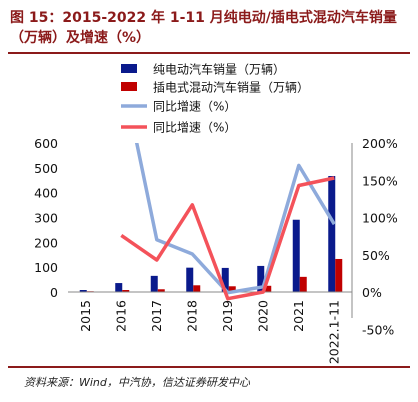 The width and height of the screenshot is (418, 402). Describe the element at coordinates (83, 291) in the screenshot. I see `bar-bev-2015` at that location.